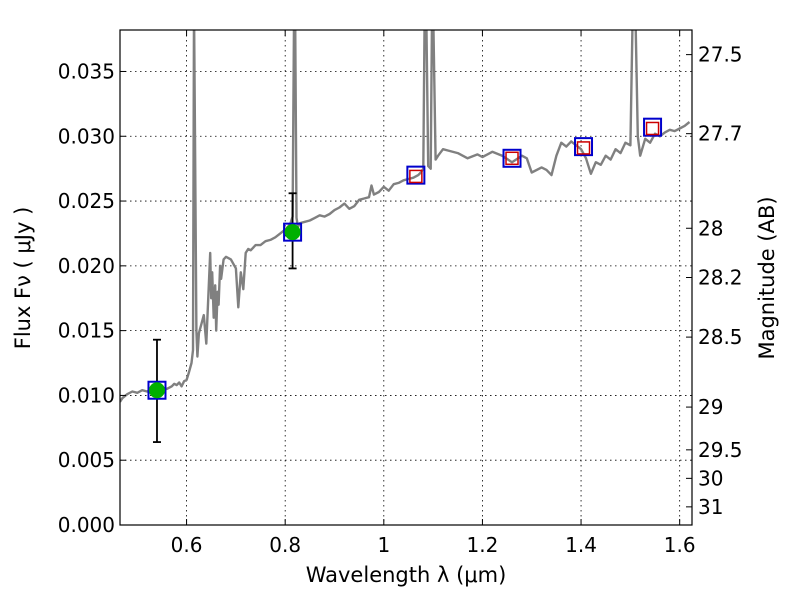  Describe the element at coordinates (720, 450) in the screenshot. I see `right-tick-label: 29.5` at that location.